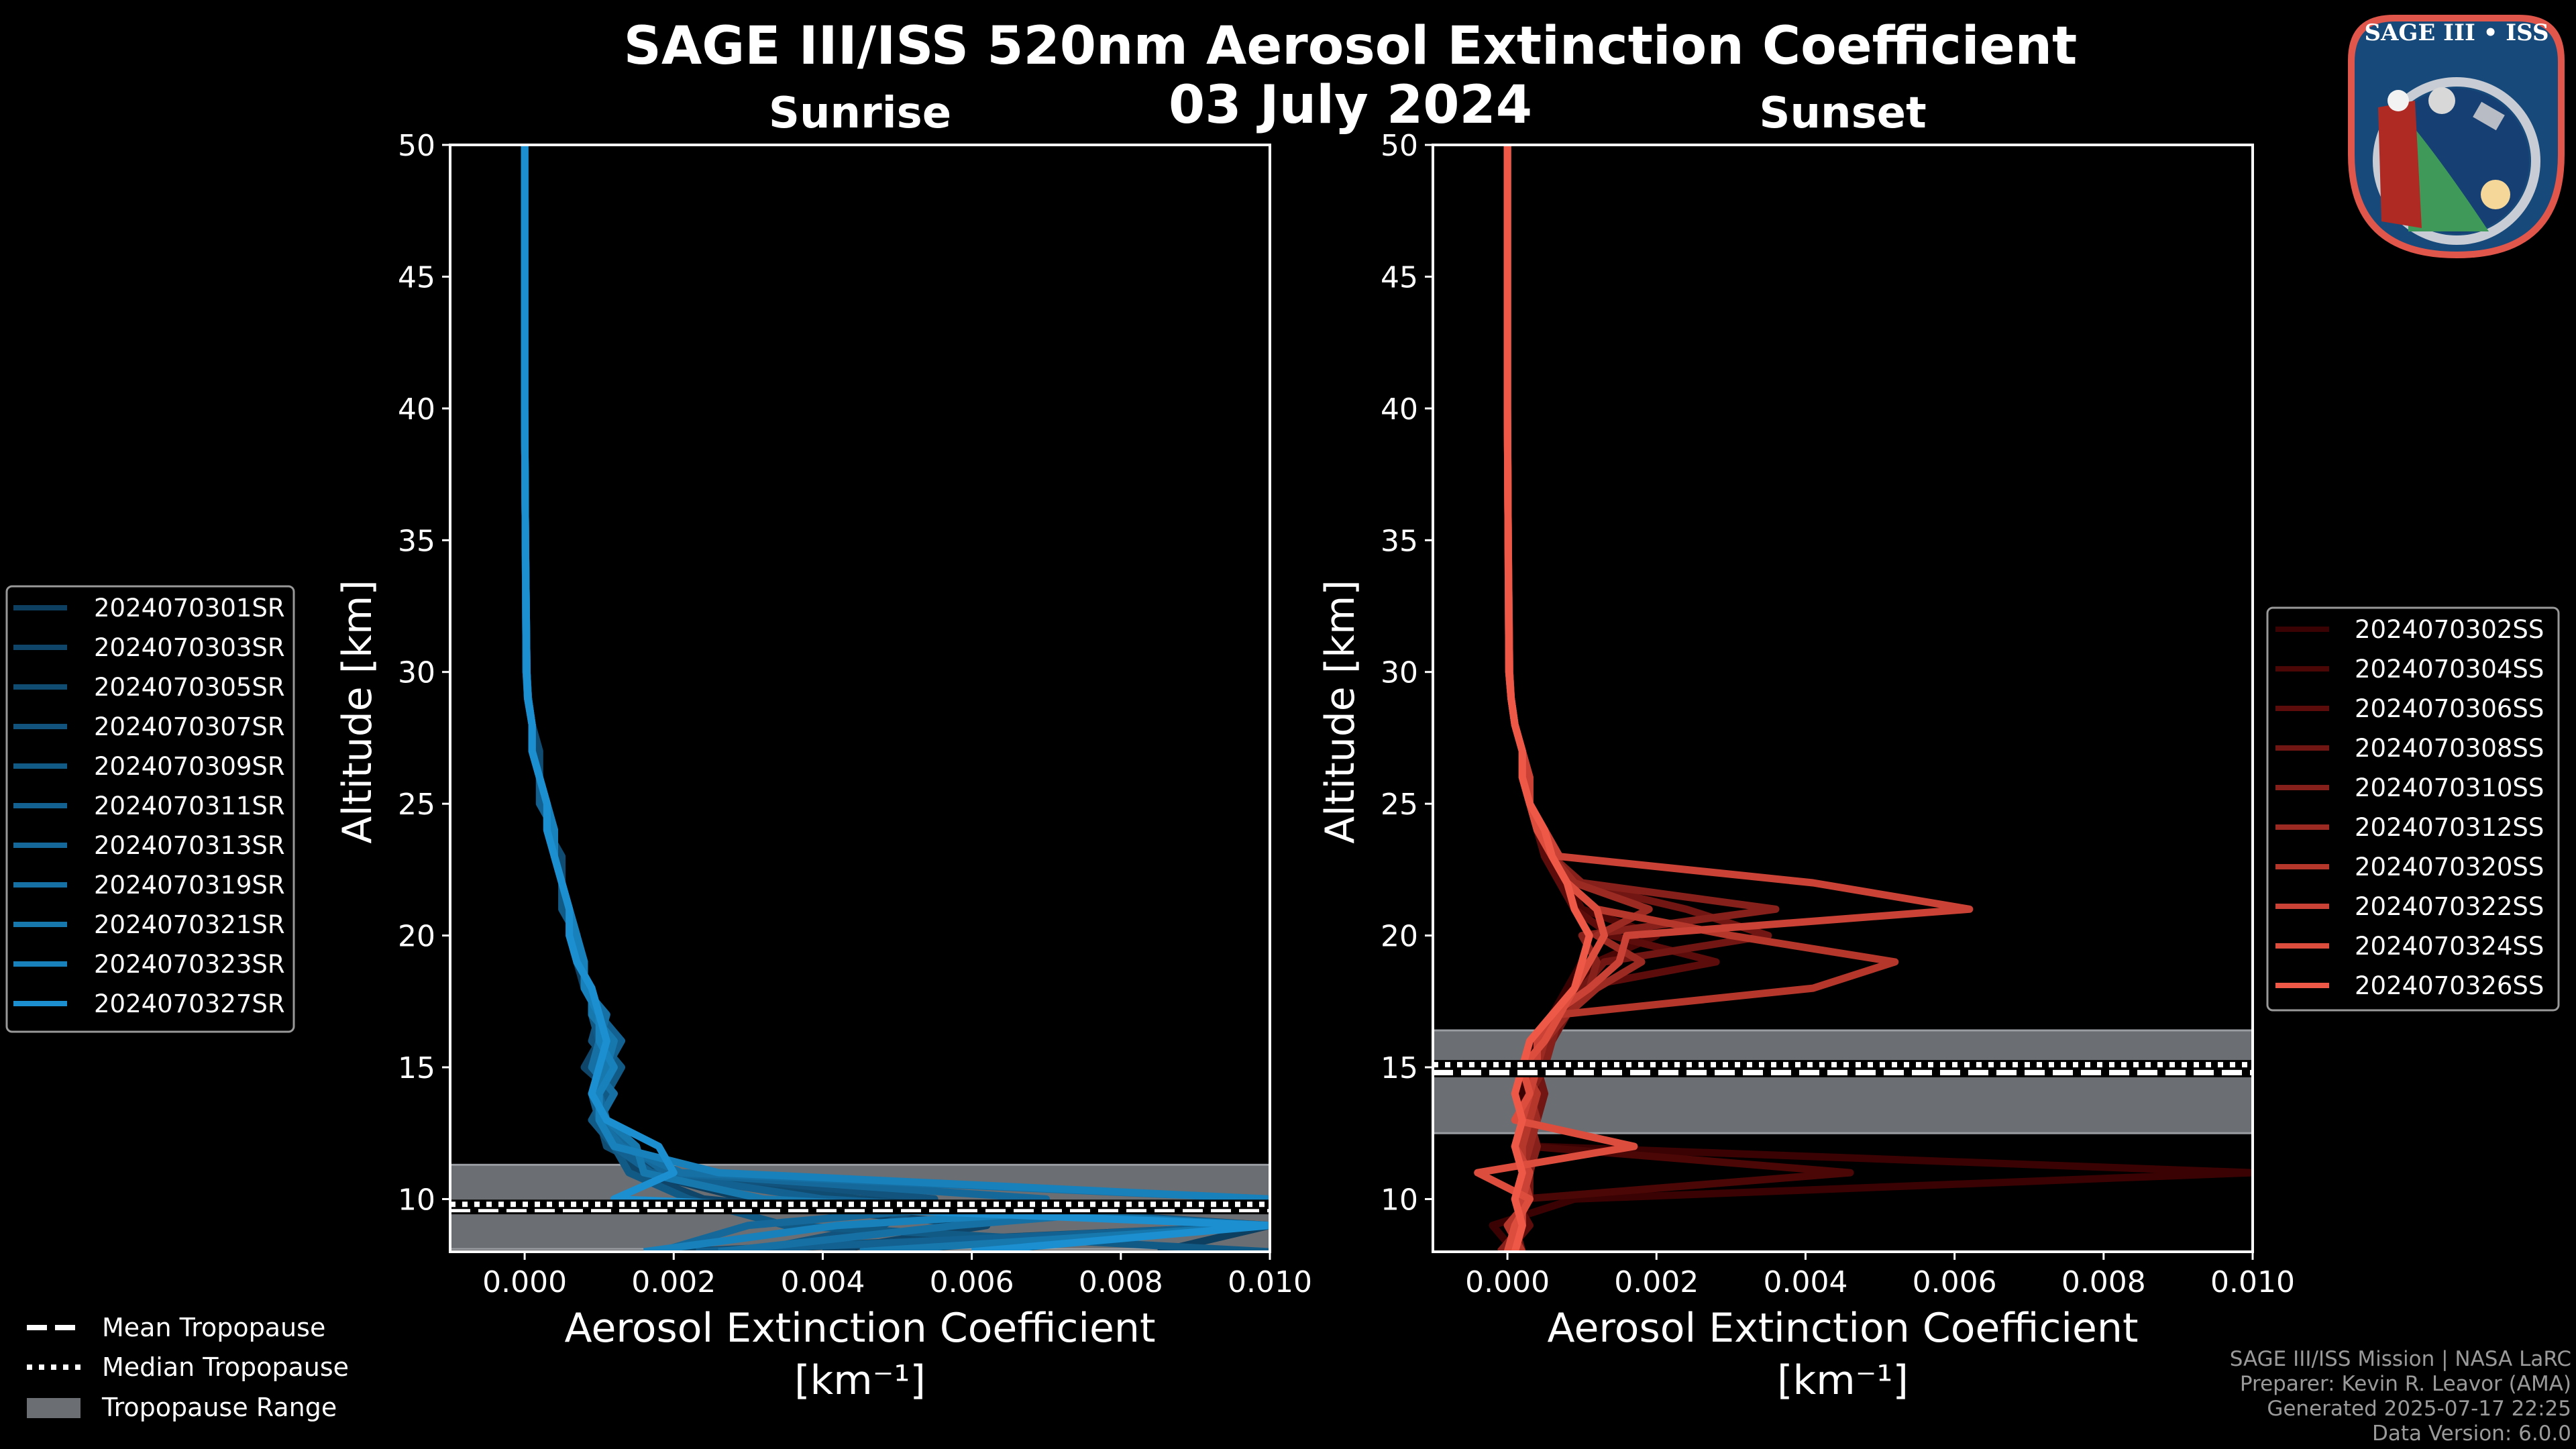 The width and height of the screenshot is (2576, 1449). What do you see at coordinates (2449, 748) in the screenshot?
I see `legend-label: 2024070308SS` at bounding box center [2449, 748].